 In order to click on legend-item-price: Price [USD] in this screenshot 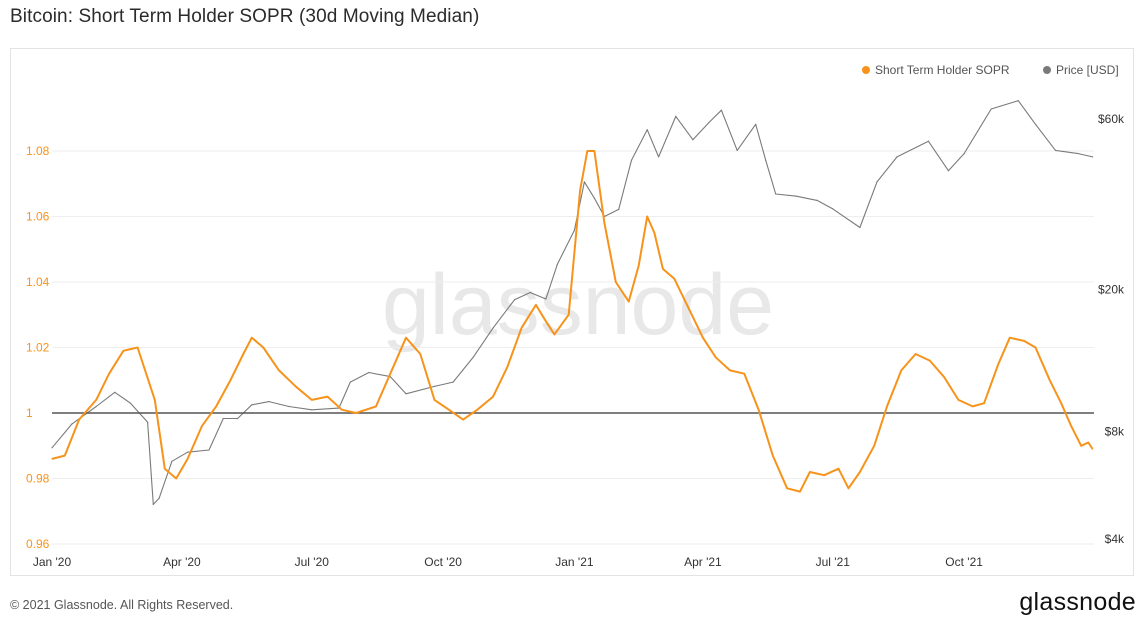, I will do `click(1081, 70)`.